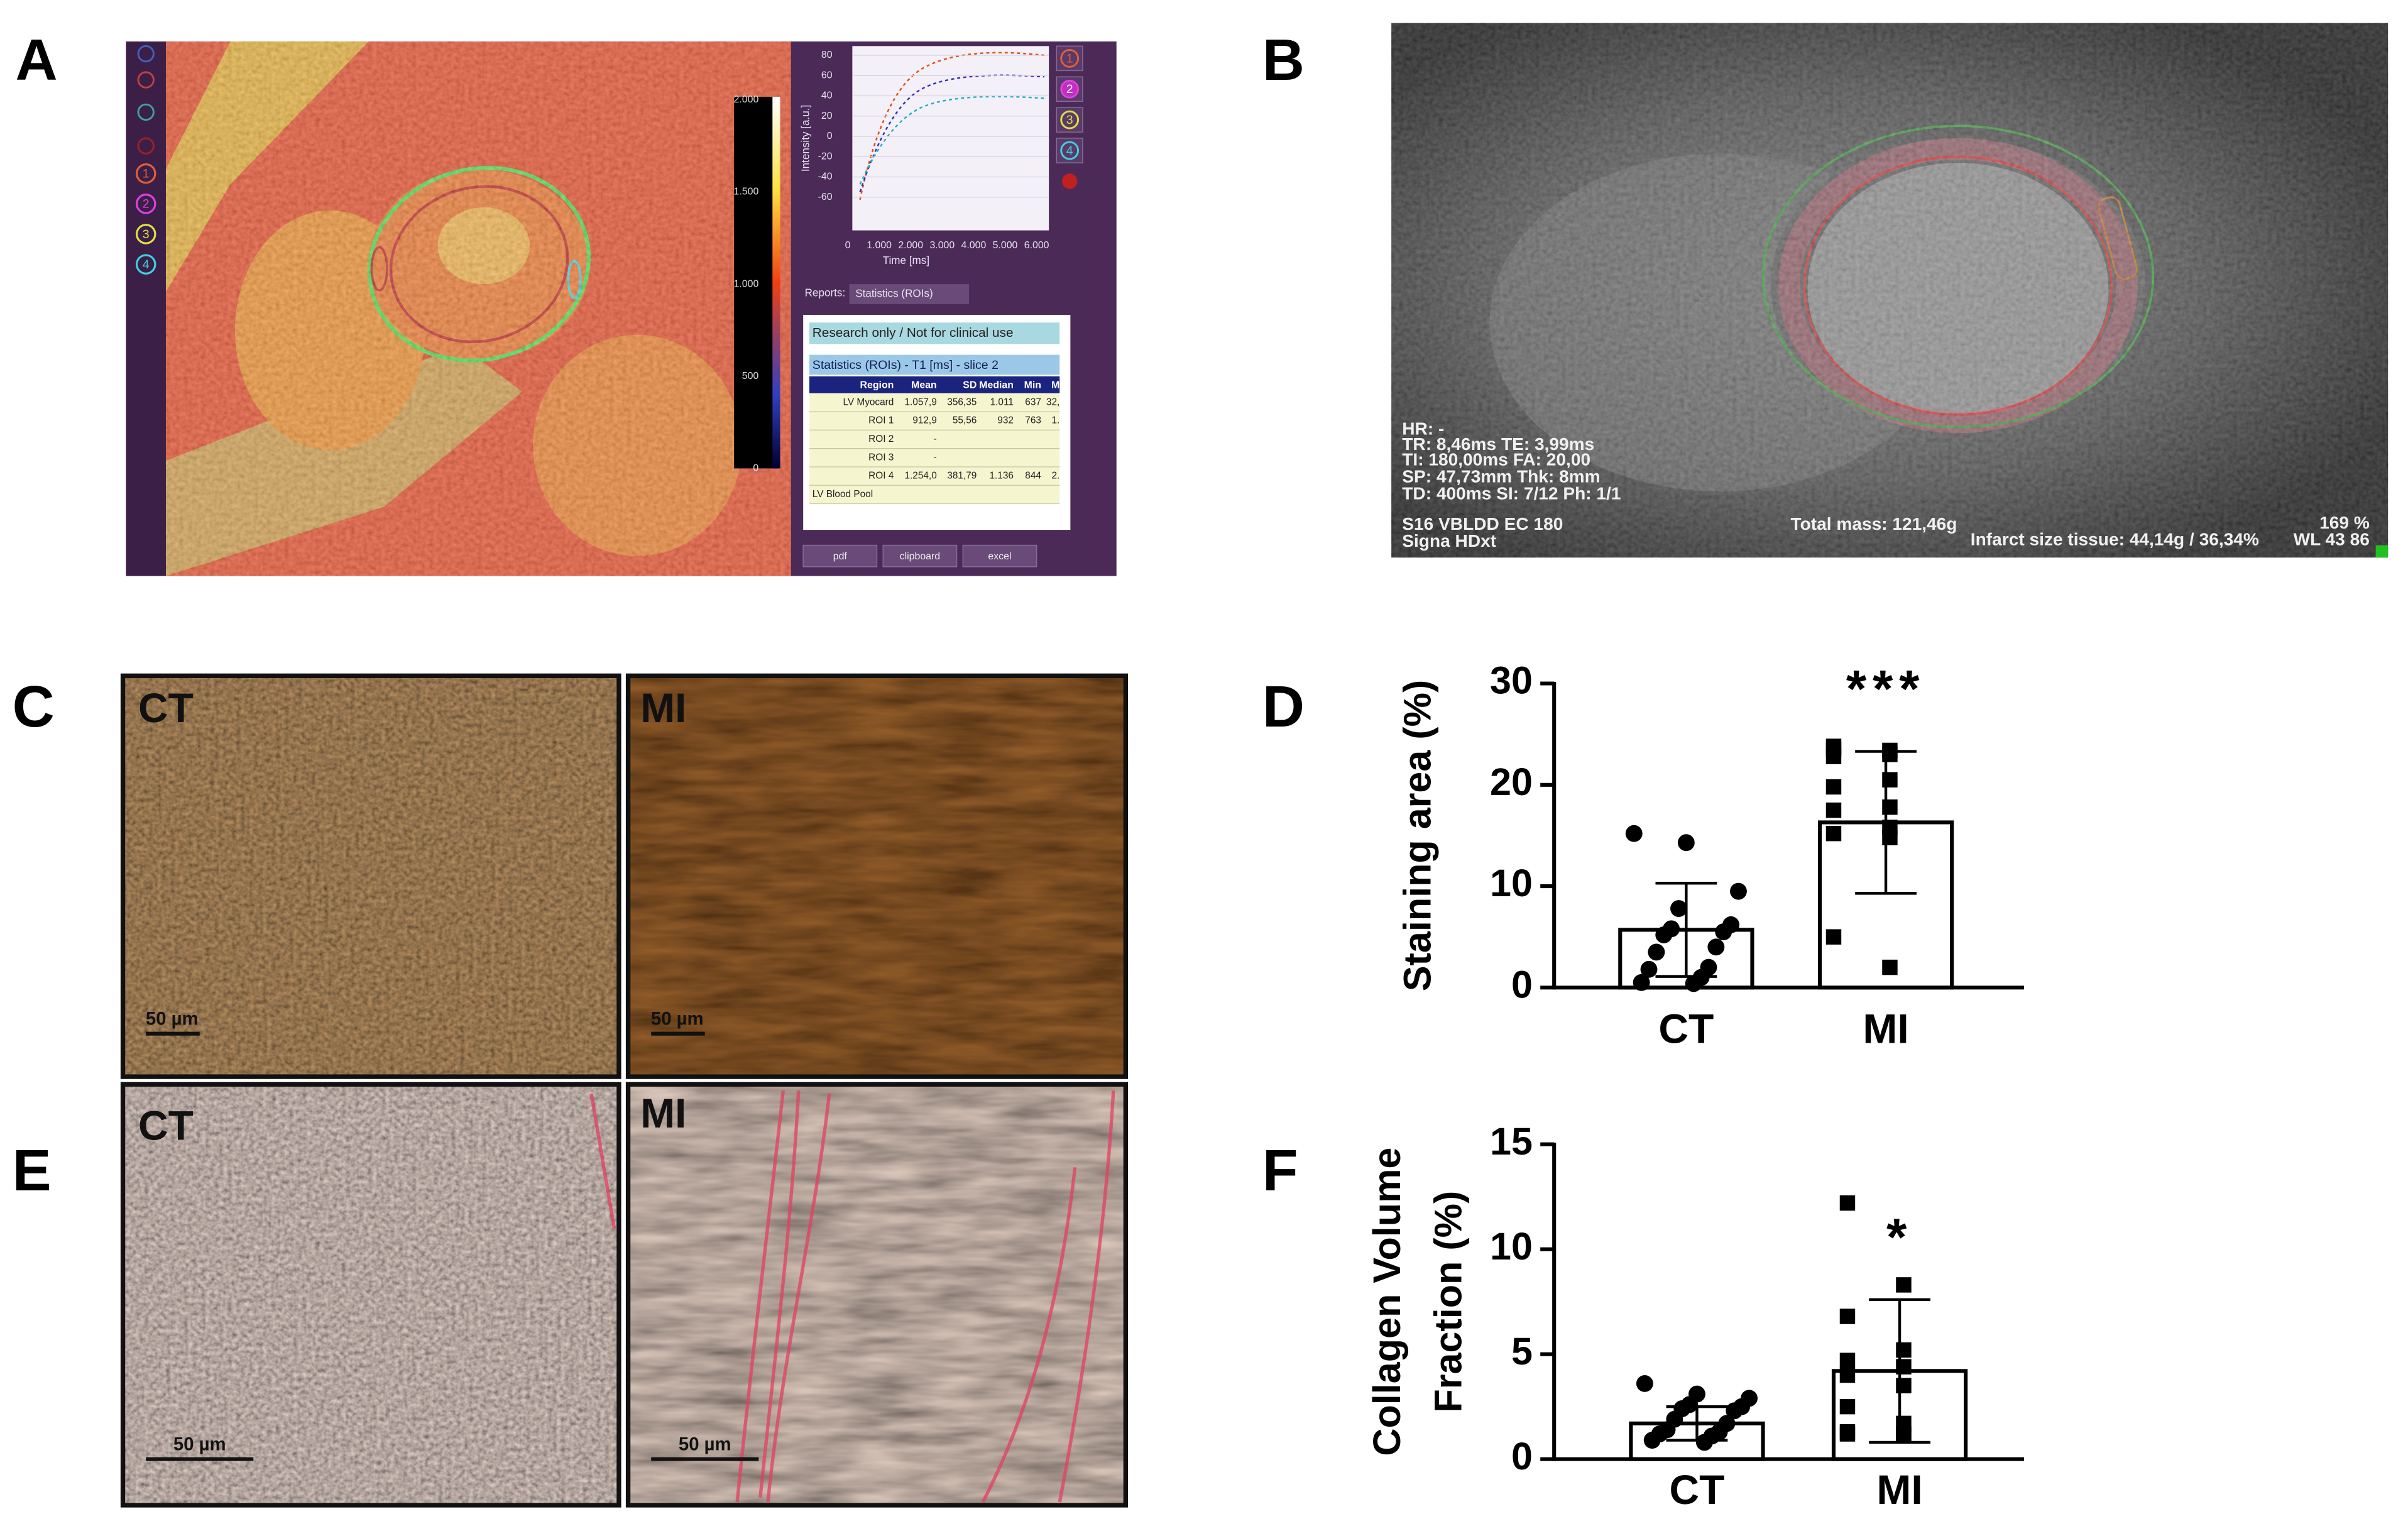  I want to click on colorbar-label: 0, so click(755, 469).